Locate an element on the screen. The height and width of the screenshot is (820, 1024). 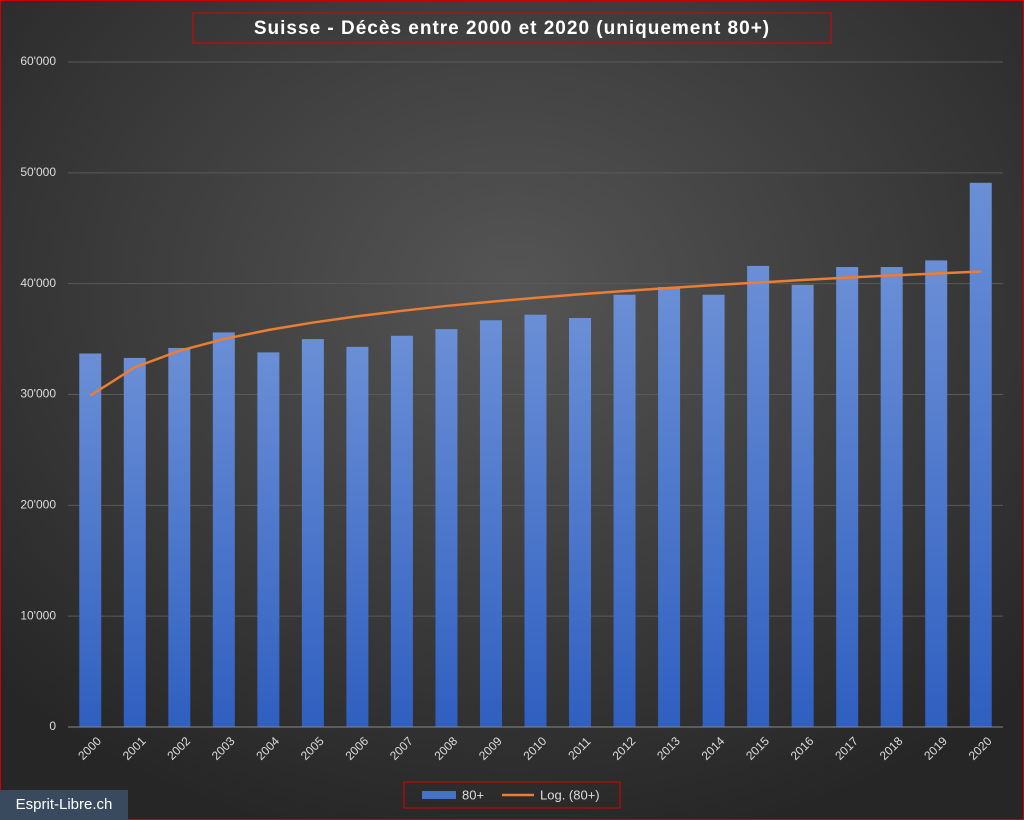
watermark-box is located at coordinates (64, 805).